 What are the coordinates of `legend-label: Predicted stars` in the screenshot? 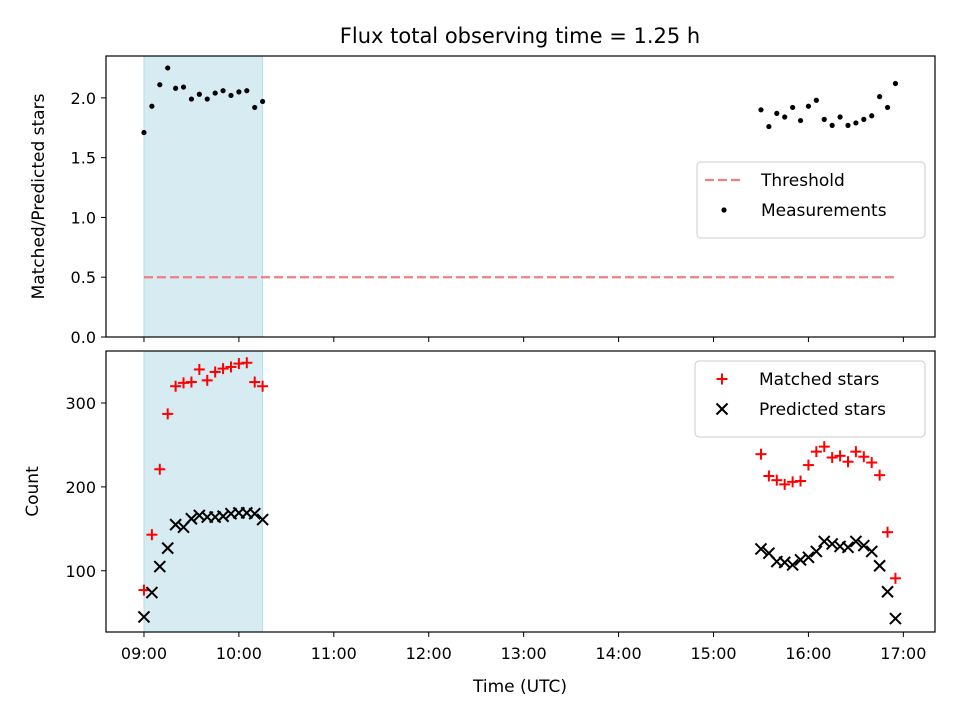 It's located at (822, 410).